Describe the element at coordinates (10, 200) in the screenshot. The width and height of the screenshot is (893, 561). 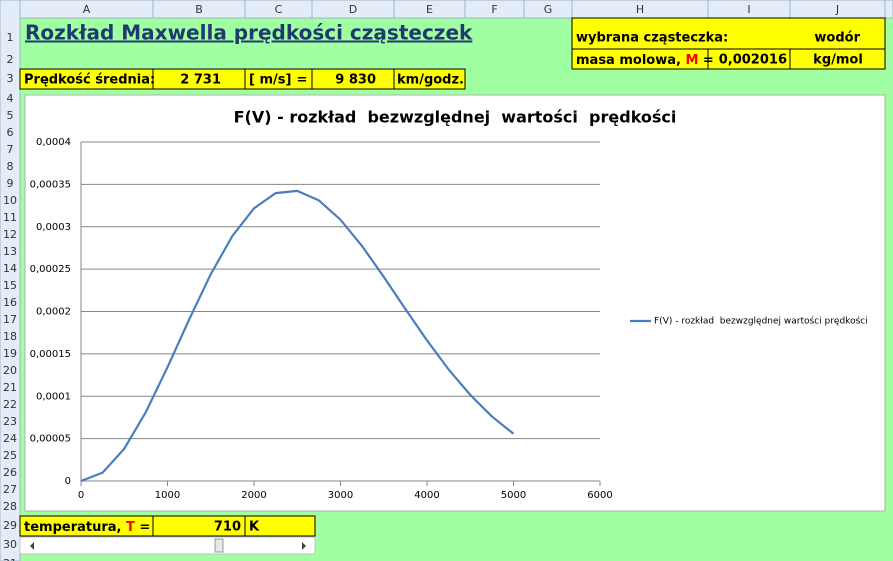
I see `row-header: 10` at that location.